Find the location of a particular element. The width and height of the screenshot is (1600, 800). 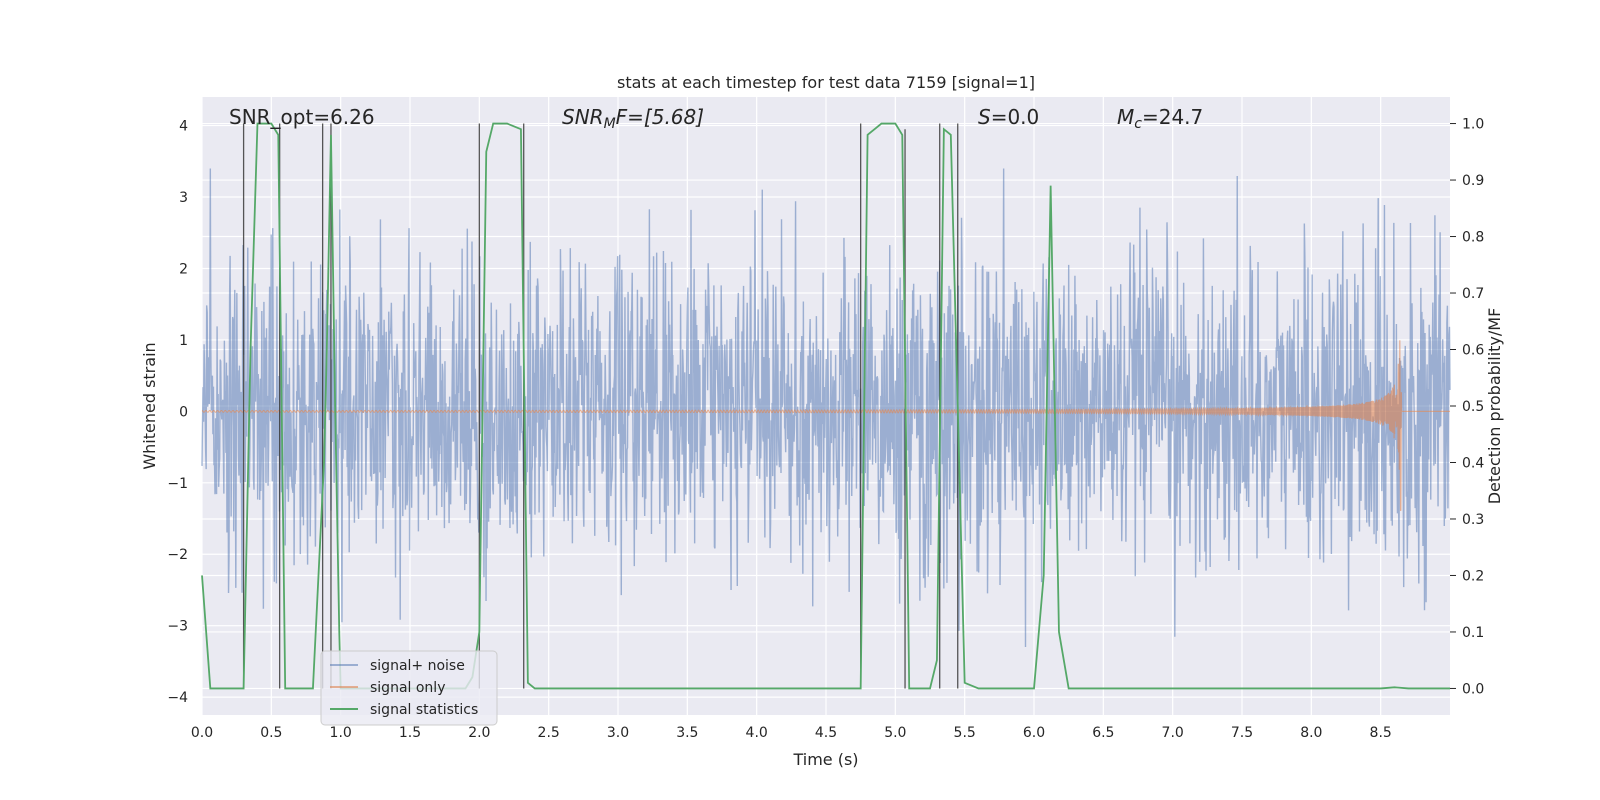

y-tick-0: −4 is located at coordinates (177, 698).